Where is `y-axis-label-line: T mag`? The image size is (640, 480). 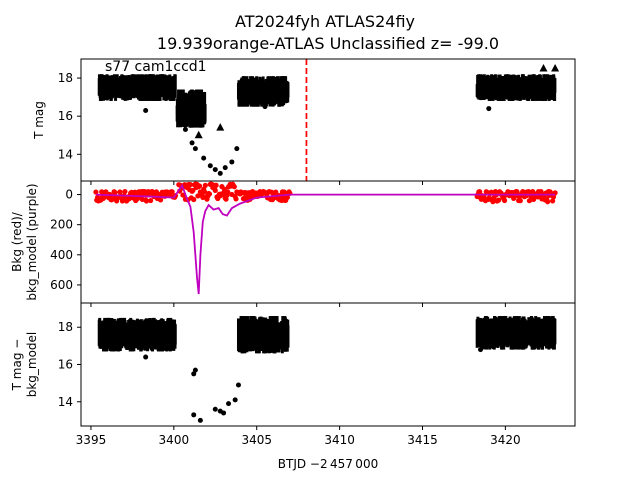 y-axis-label-line: T mag is located at coordinates (39, 120).